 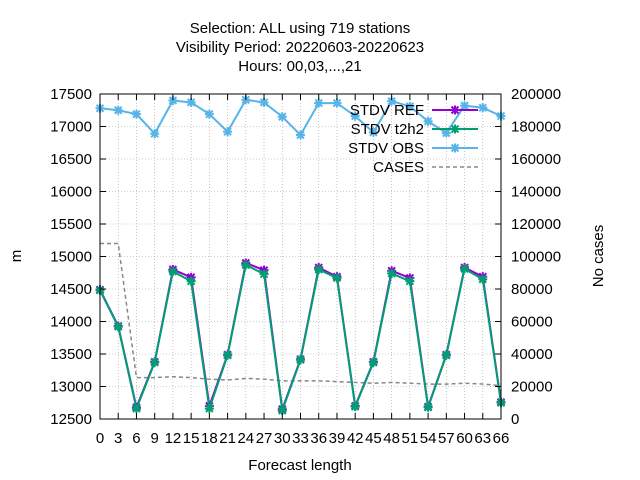 What do you see at coordinates (300, 28) in the screenshot?
I see `title-line: Selection: ALL using 719 stations` at bounding box center [300, 28].